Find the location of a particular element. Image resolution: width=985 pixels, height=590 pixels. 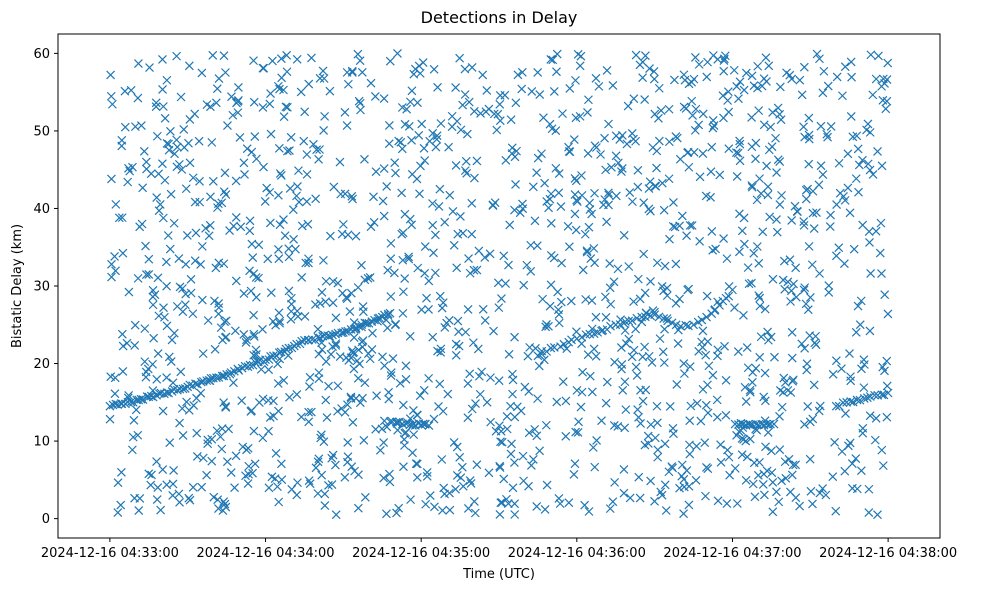

y-axis-label: Bistatic Delay (km) is located at coordinates (17, 286).